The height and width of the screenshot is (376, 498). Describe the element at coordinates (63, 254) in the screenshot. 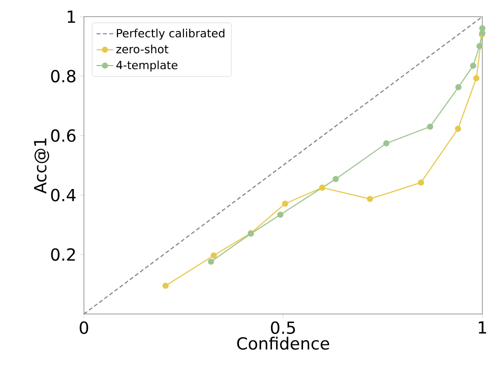

I see `y-tick-label: 0.2` at that location.